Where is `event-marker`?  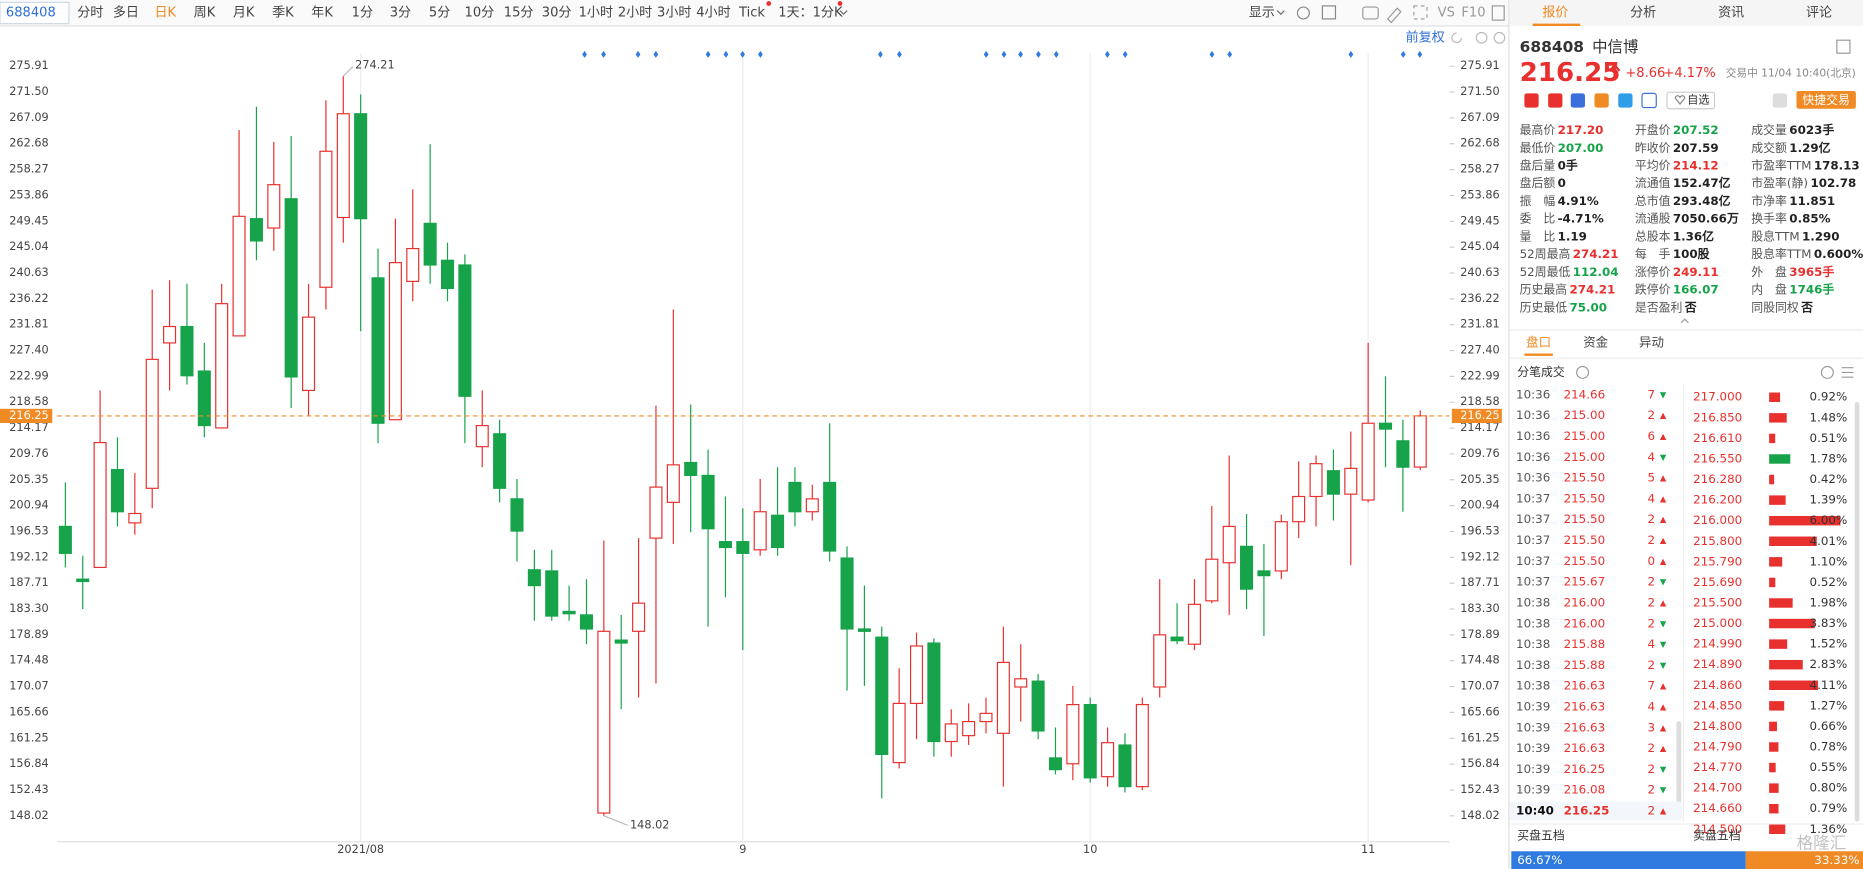
event-marker is located at coordinates (603, 54).